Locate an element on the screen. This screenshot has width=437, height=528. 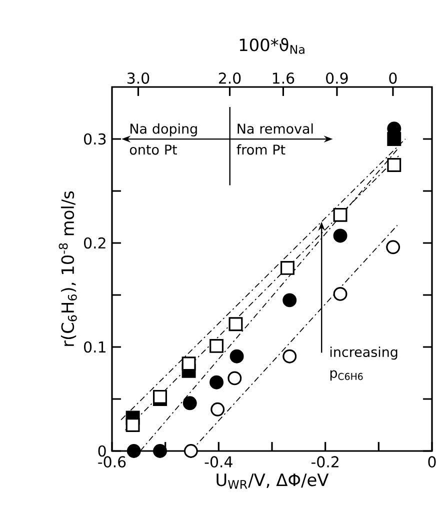
text: 0.9 is located at coordinates (337, 78).